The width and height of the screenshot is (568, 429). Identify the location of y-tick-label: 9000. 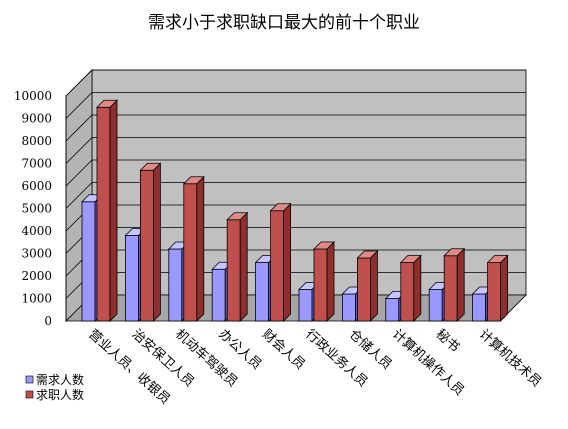
(36, 119).